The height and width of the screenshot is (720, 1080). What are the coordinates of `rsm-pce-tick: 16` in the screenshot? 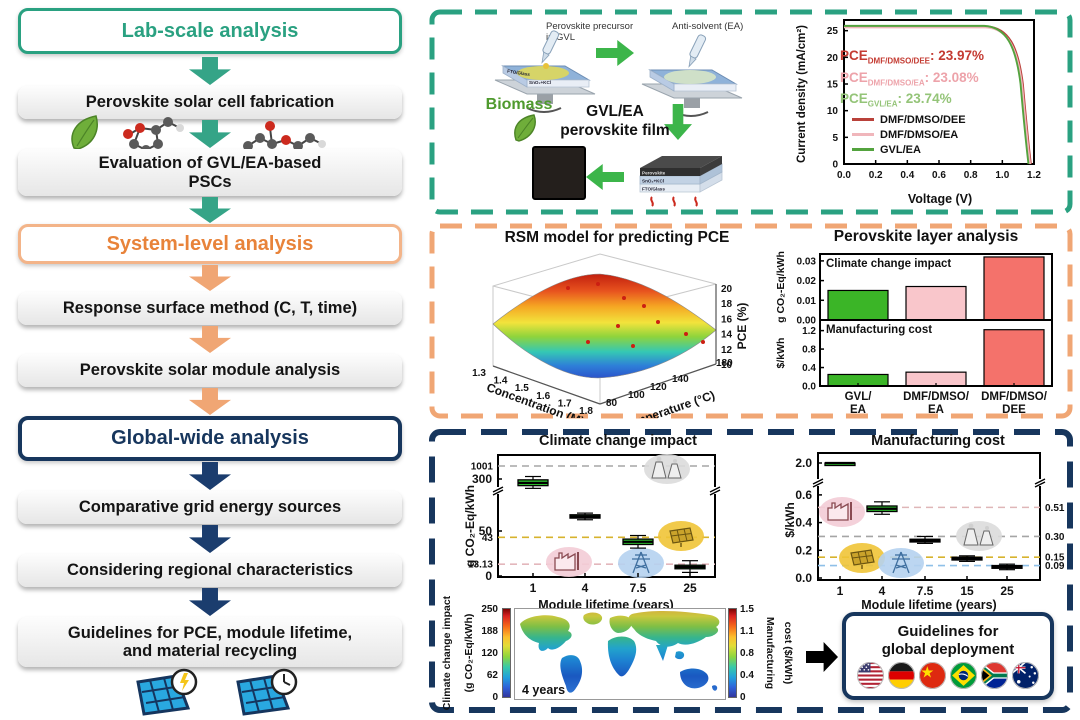 It's located at (727, 319).